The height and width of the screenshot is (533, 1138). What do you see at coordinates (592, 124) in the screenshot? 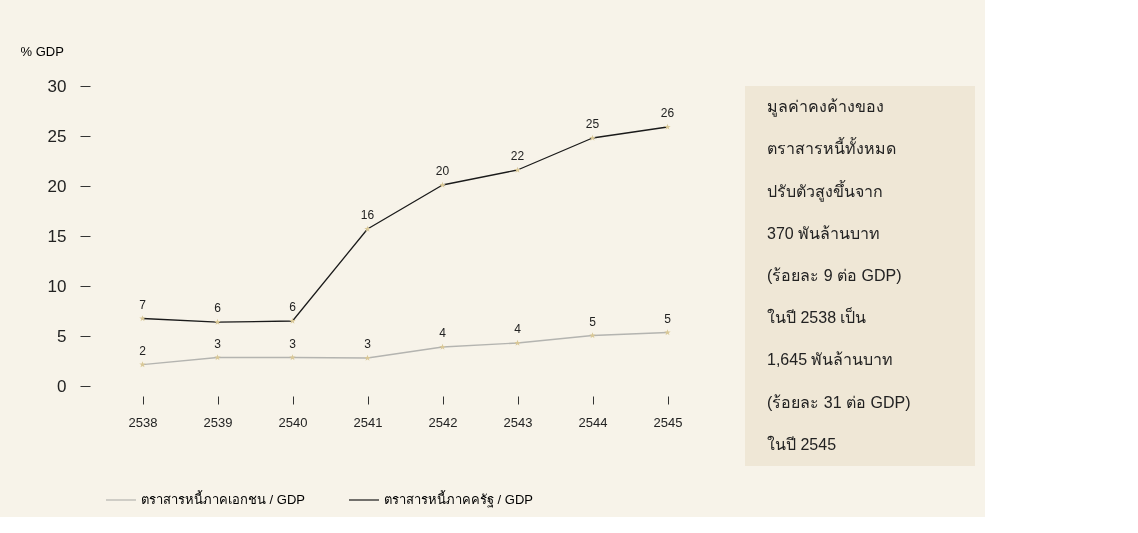
I see `data-label: 25` at bounding box center [592, 124].